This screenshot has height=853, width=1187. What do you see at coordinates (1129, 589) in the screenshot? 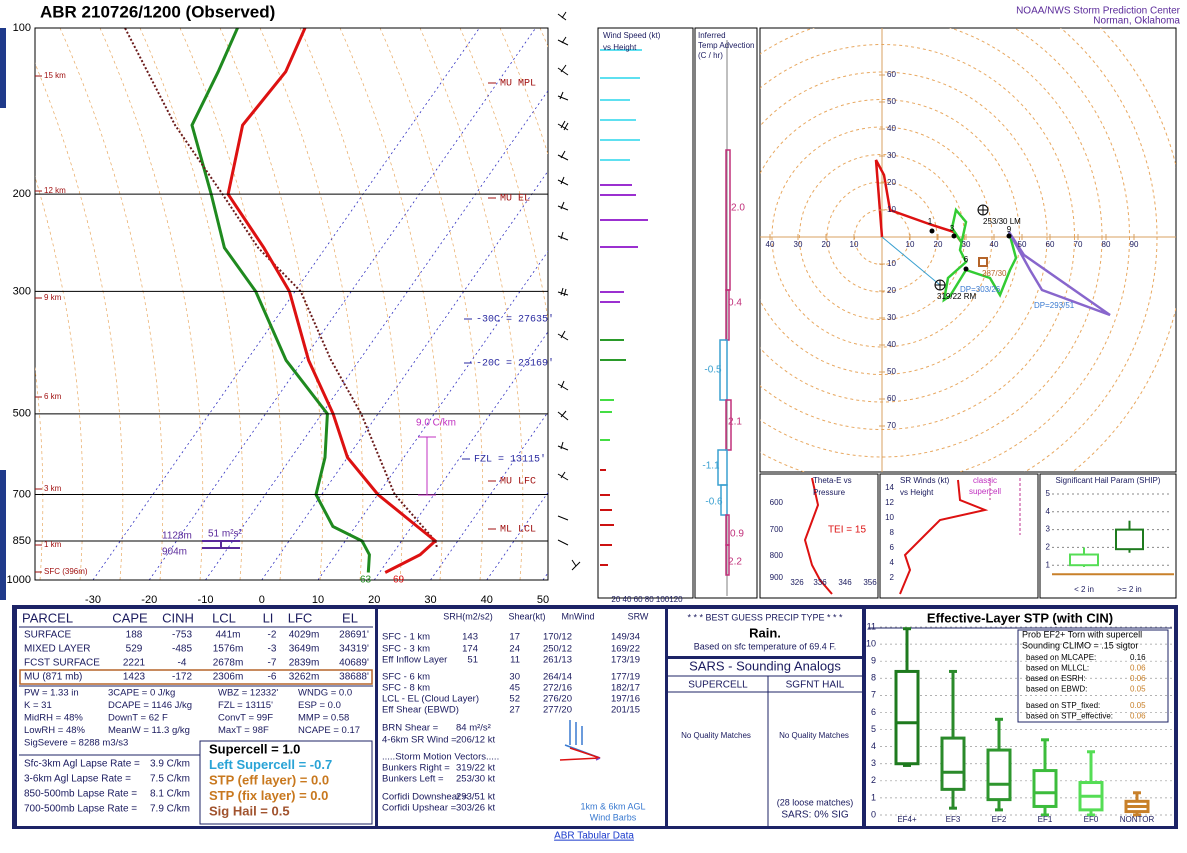
I see `ship-category: >= 2 in` at bounding box center [1129, 589].